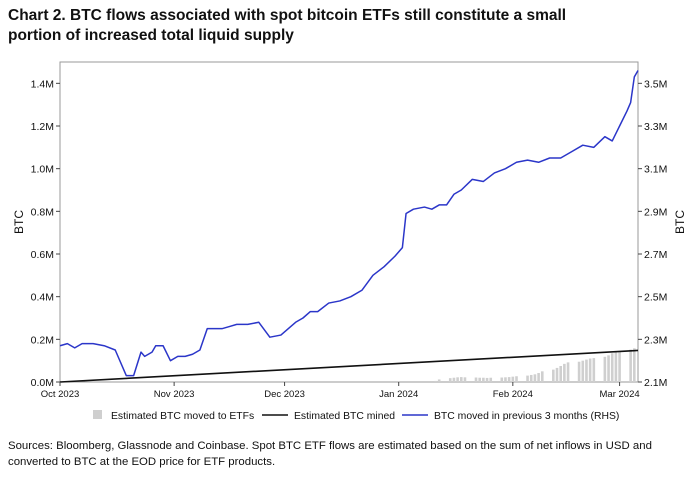 This screenshot has height=480, width=700. I want to click on y-left-tick-label: 0.0M, so click(42, 383).